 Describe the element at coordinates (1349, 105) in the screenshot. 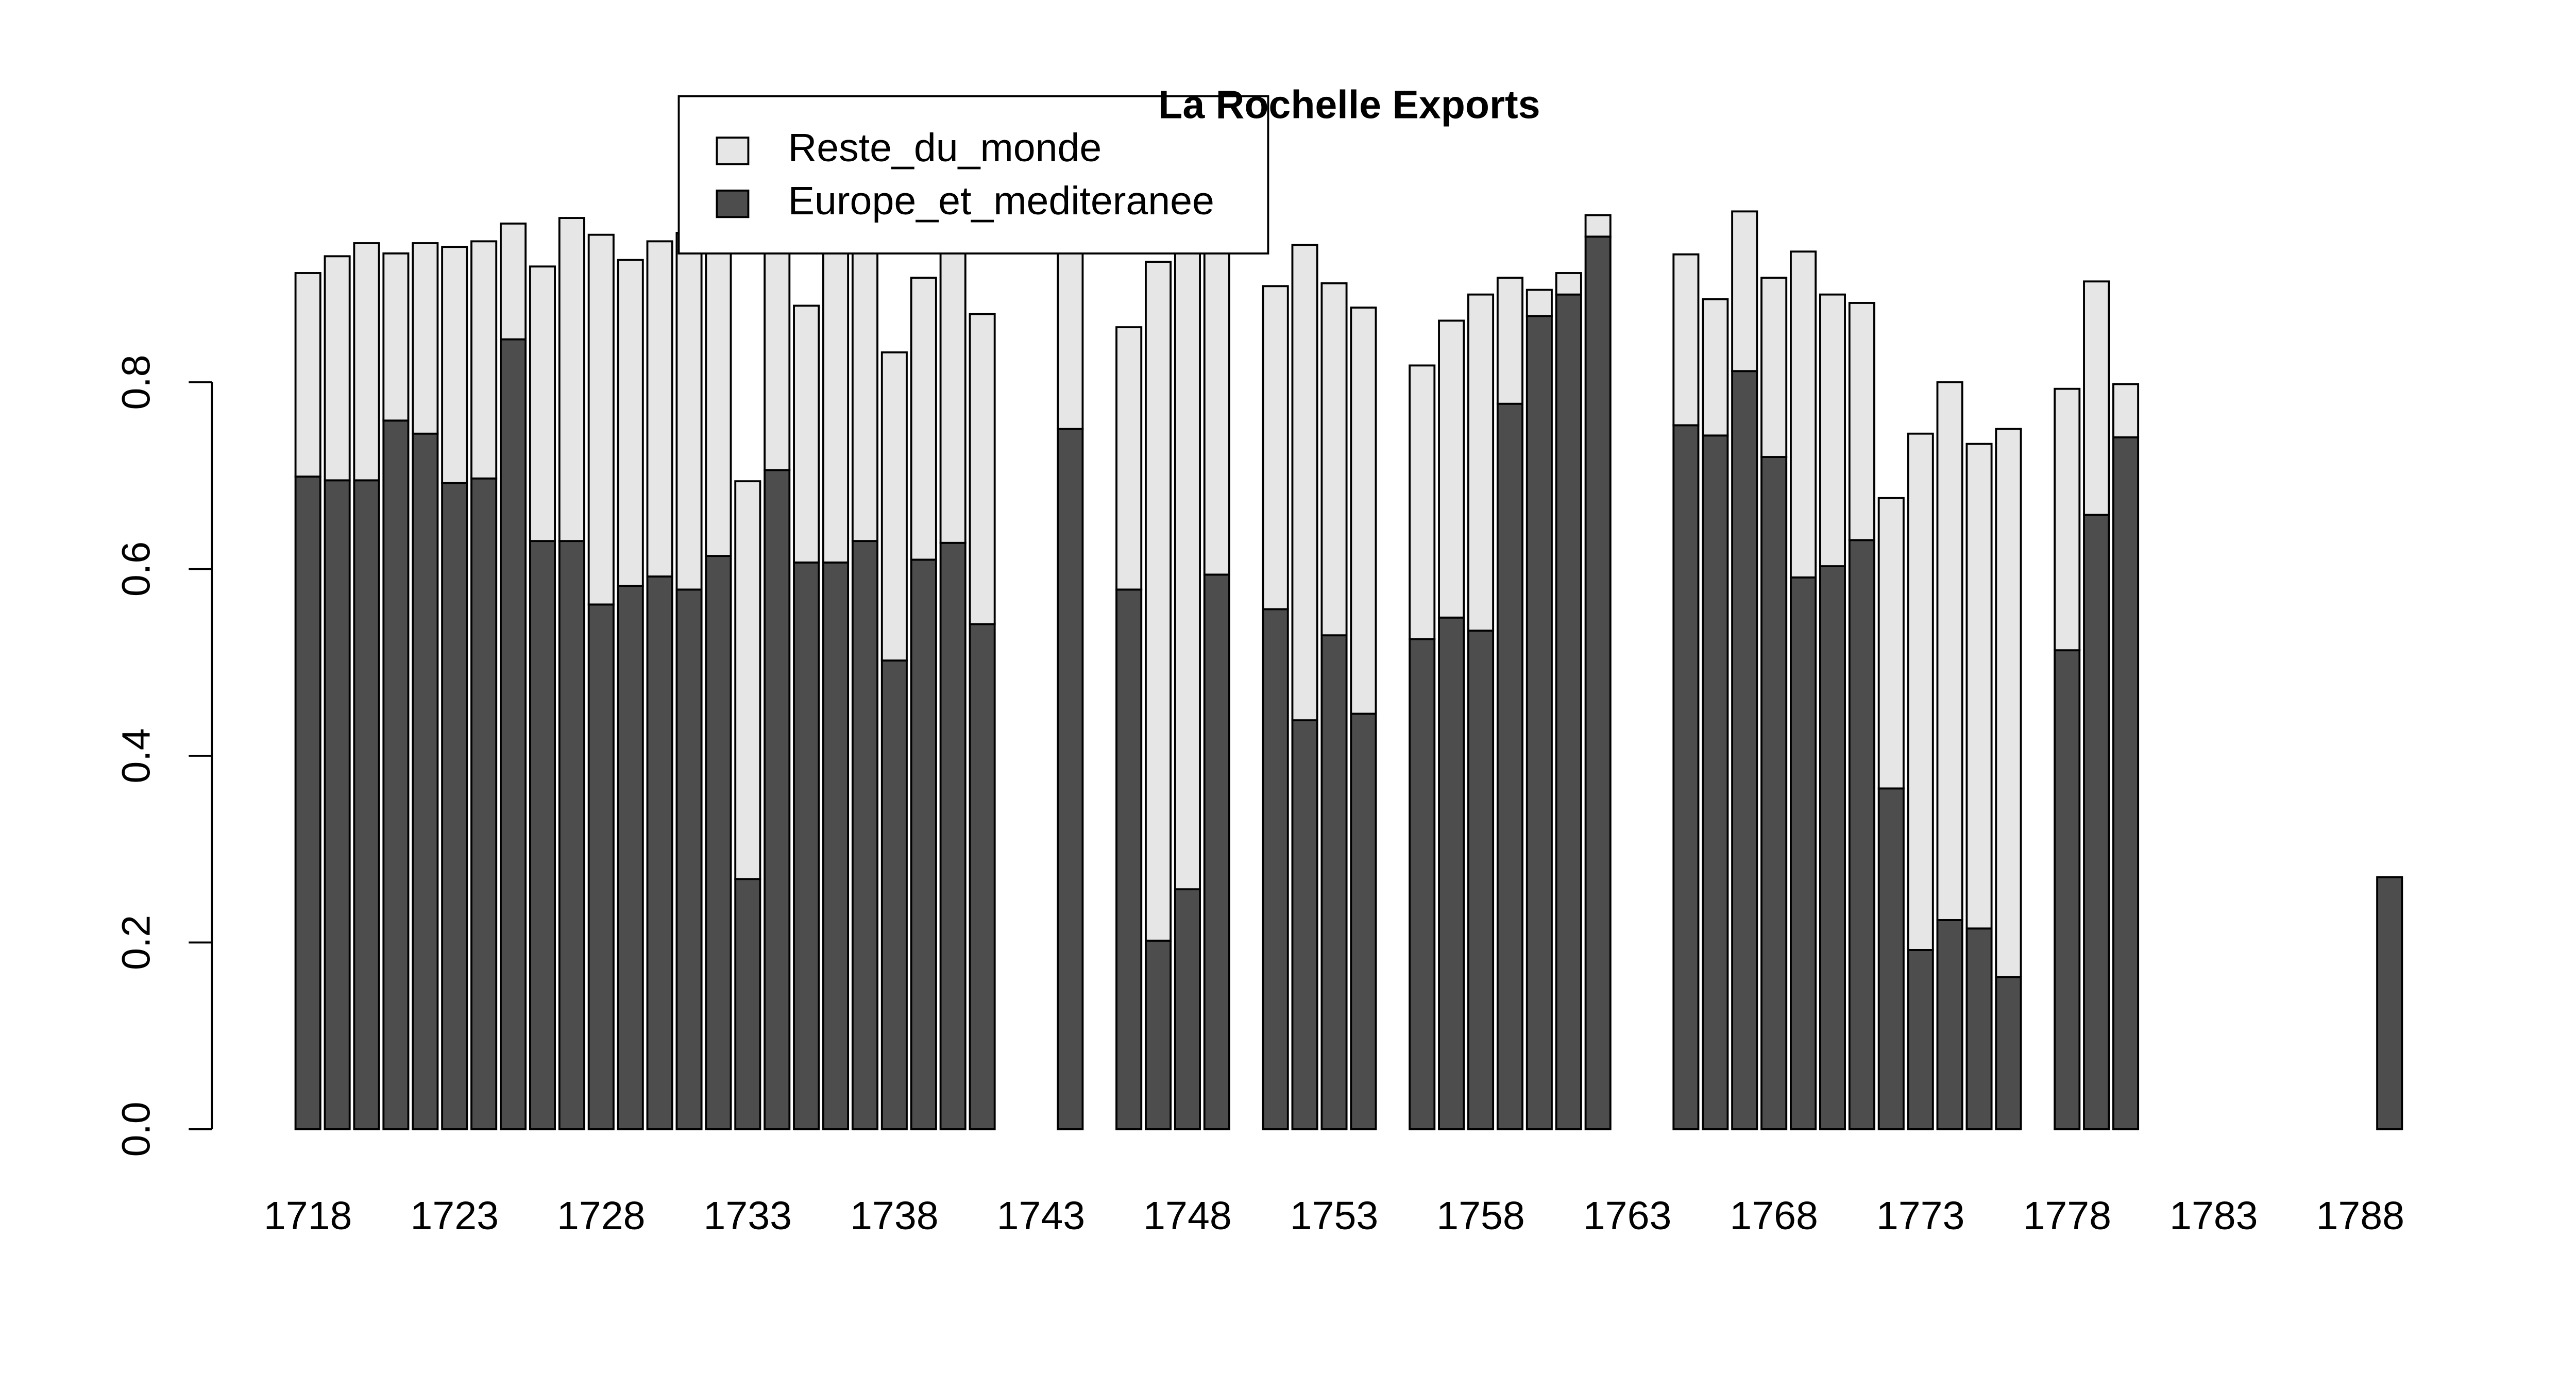

I see `chart-title: La Rochelle Exports` at that location.